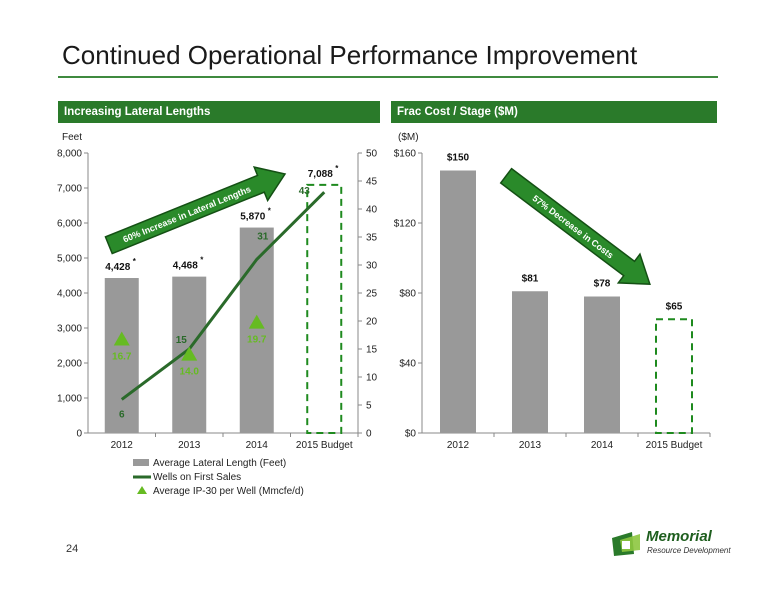 The width and height of the screenshot is (776, 600). Describe the element at coordinates (602, 284) in the screenshot. I see `right-bar-value-label: $78` at that location.